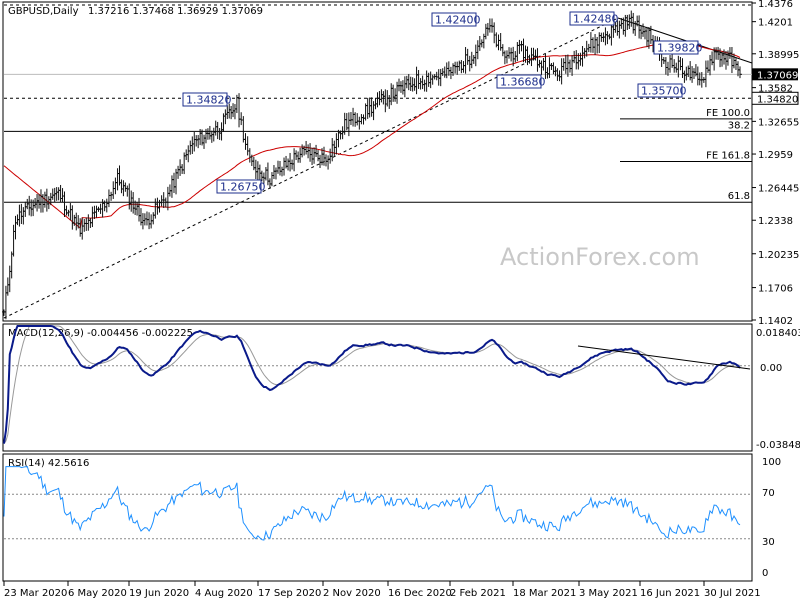 This screenshot has height=604, width=800. What do you see at coordinates (728, 113) in the screenshot?
I see `fib-label: FE 100.0` at bounding box center [728, 113].